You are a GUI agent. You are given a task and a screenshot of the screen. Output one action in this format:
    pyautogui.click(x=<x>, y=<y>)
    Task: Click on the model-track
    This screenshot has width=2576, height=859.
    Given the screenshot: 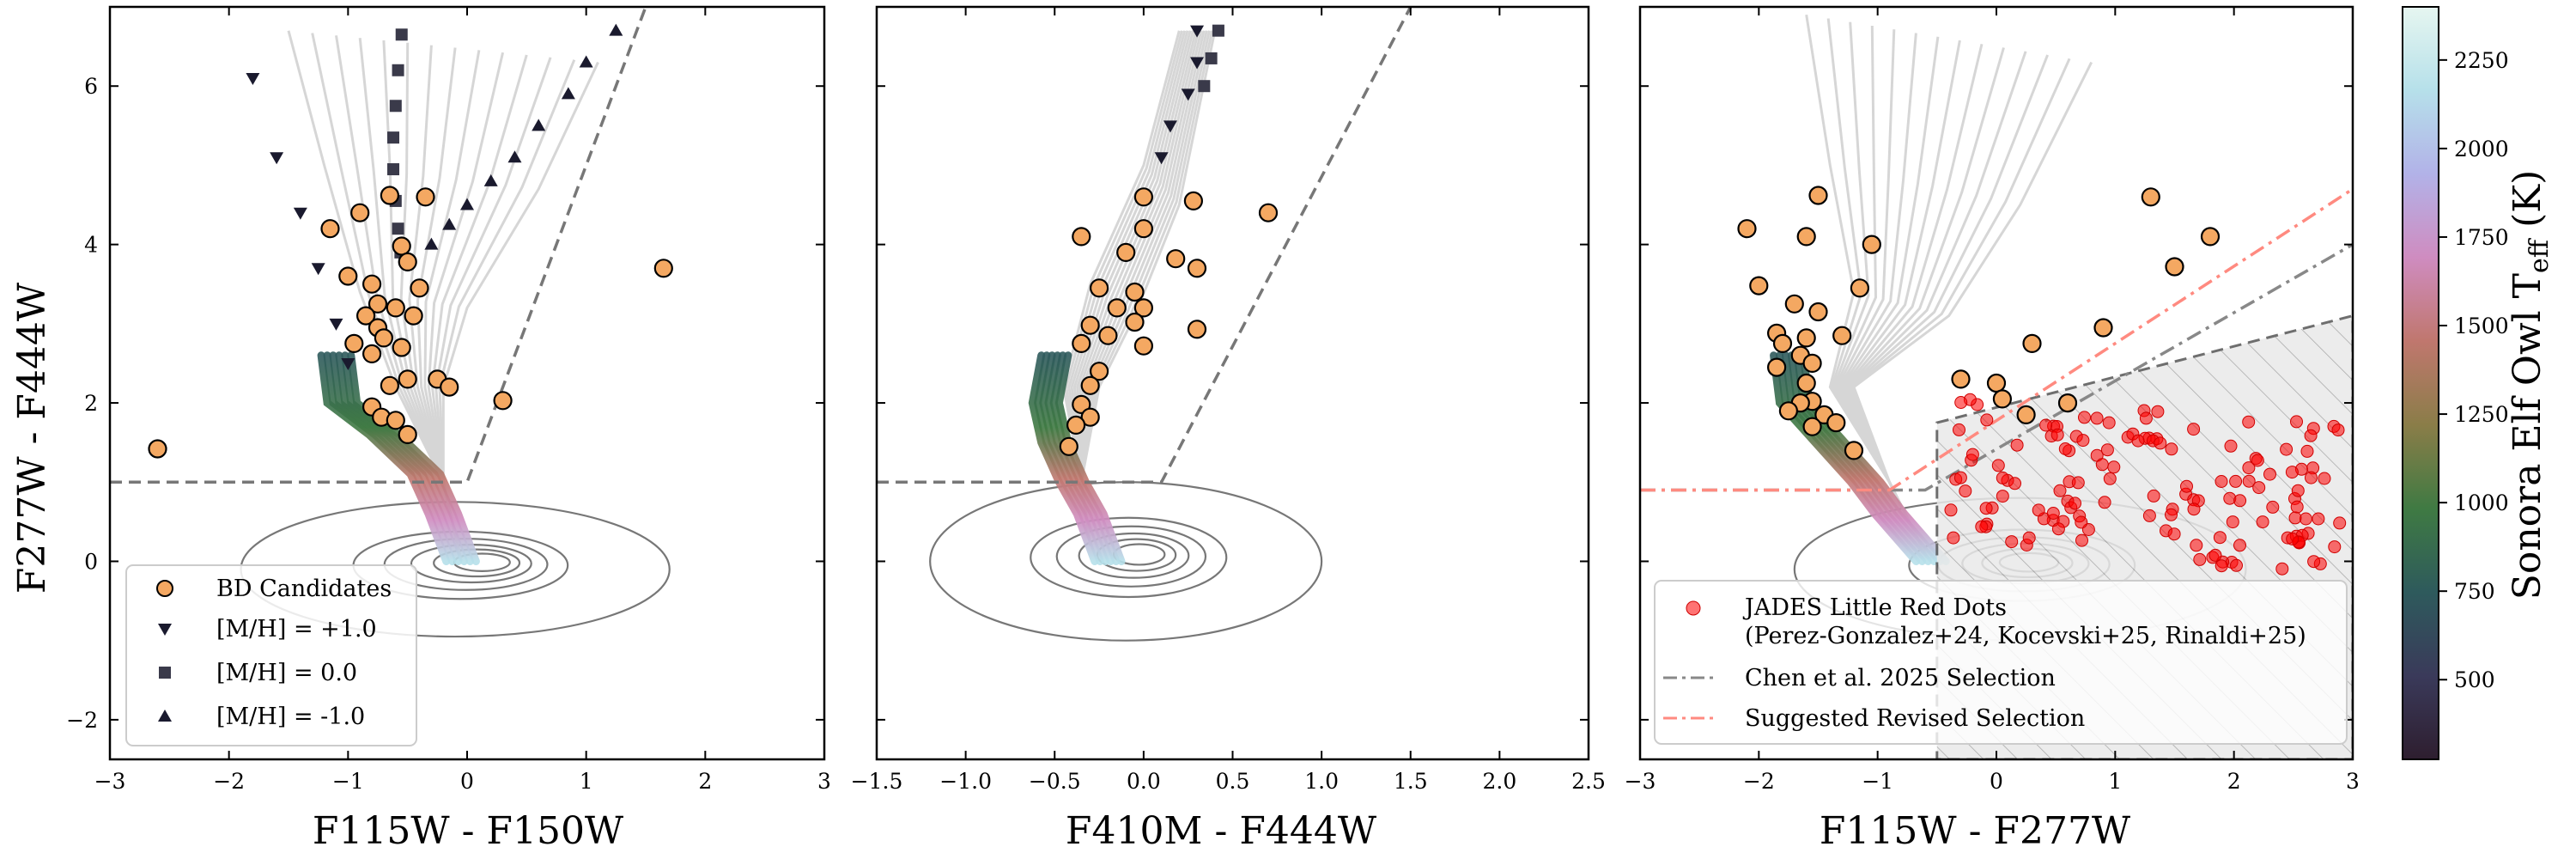 What is the action you would take?
    pyautogui.click(x=493, y=309)
    